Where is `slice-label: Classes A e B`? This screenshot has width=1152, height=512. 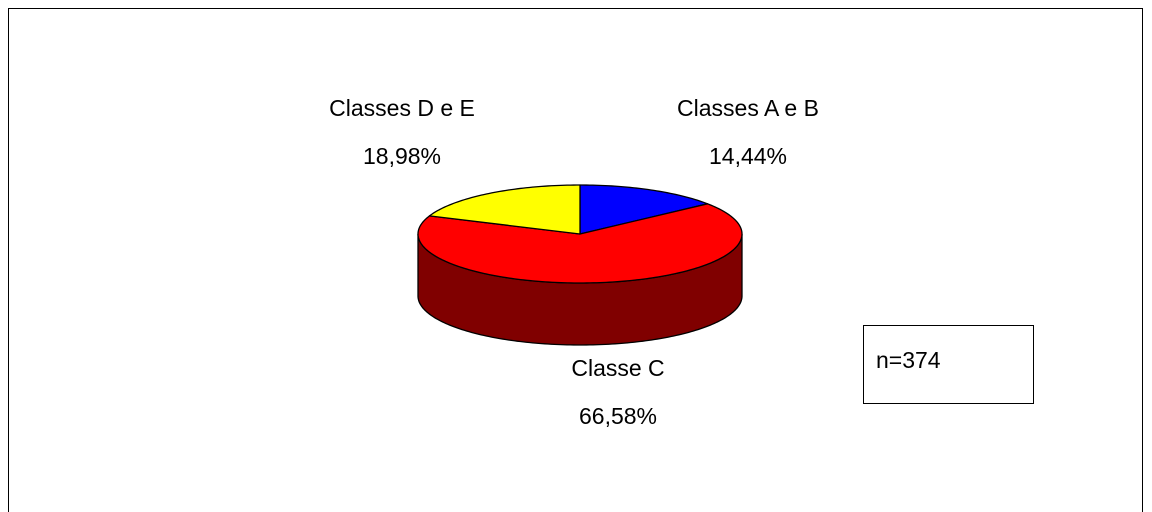 slice-label: Classes A e B is located at coordinates (748, 108).